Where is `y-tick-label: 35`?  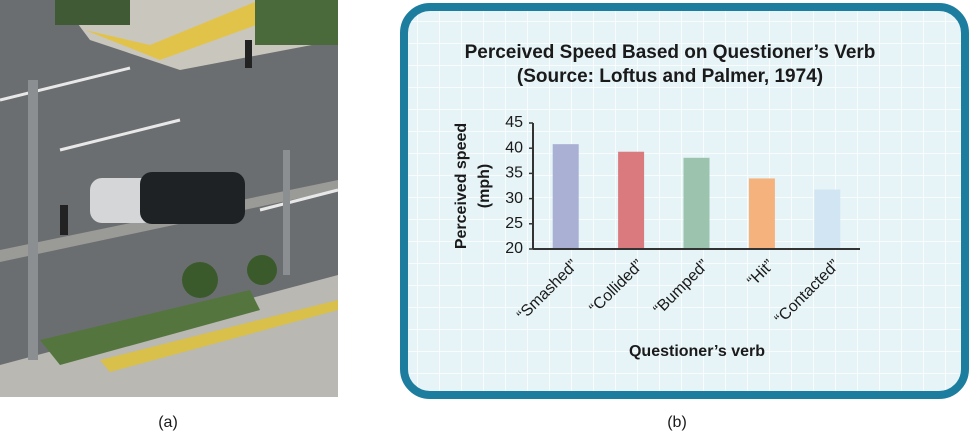
y-tick-label: 35 is located at coordinates (514, 173).